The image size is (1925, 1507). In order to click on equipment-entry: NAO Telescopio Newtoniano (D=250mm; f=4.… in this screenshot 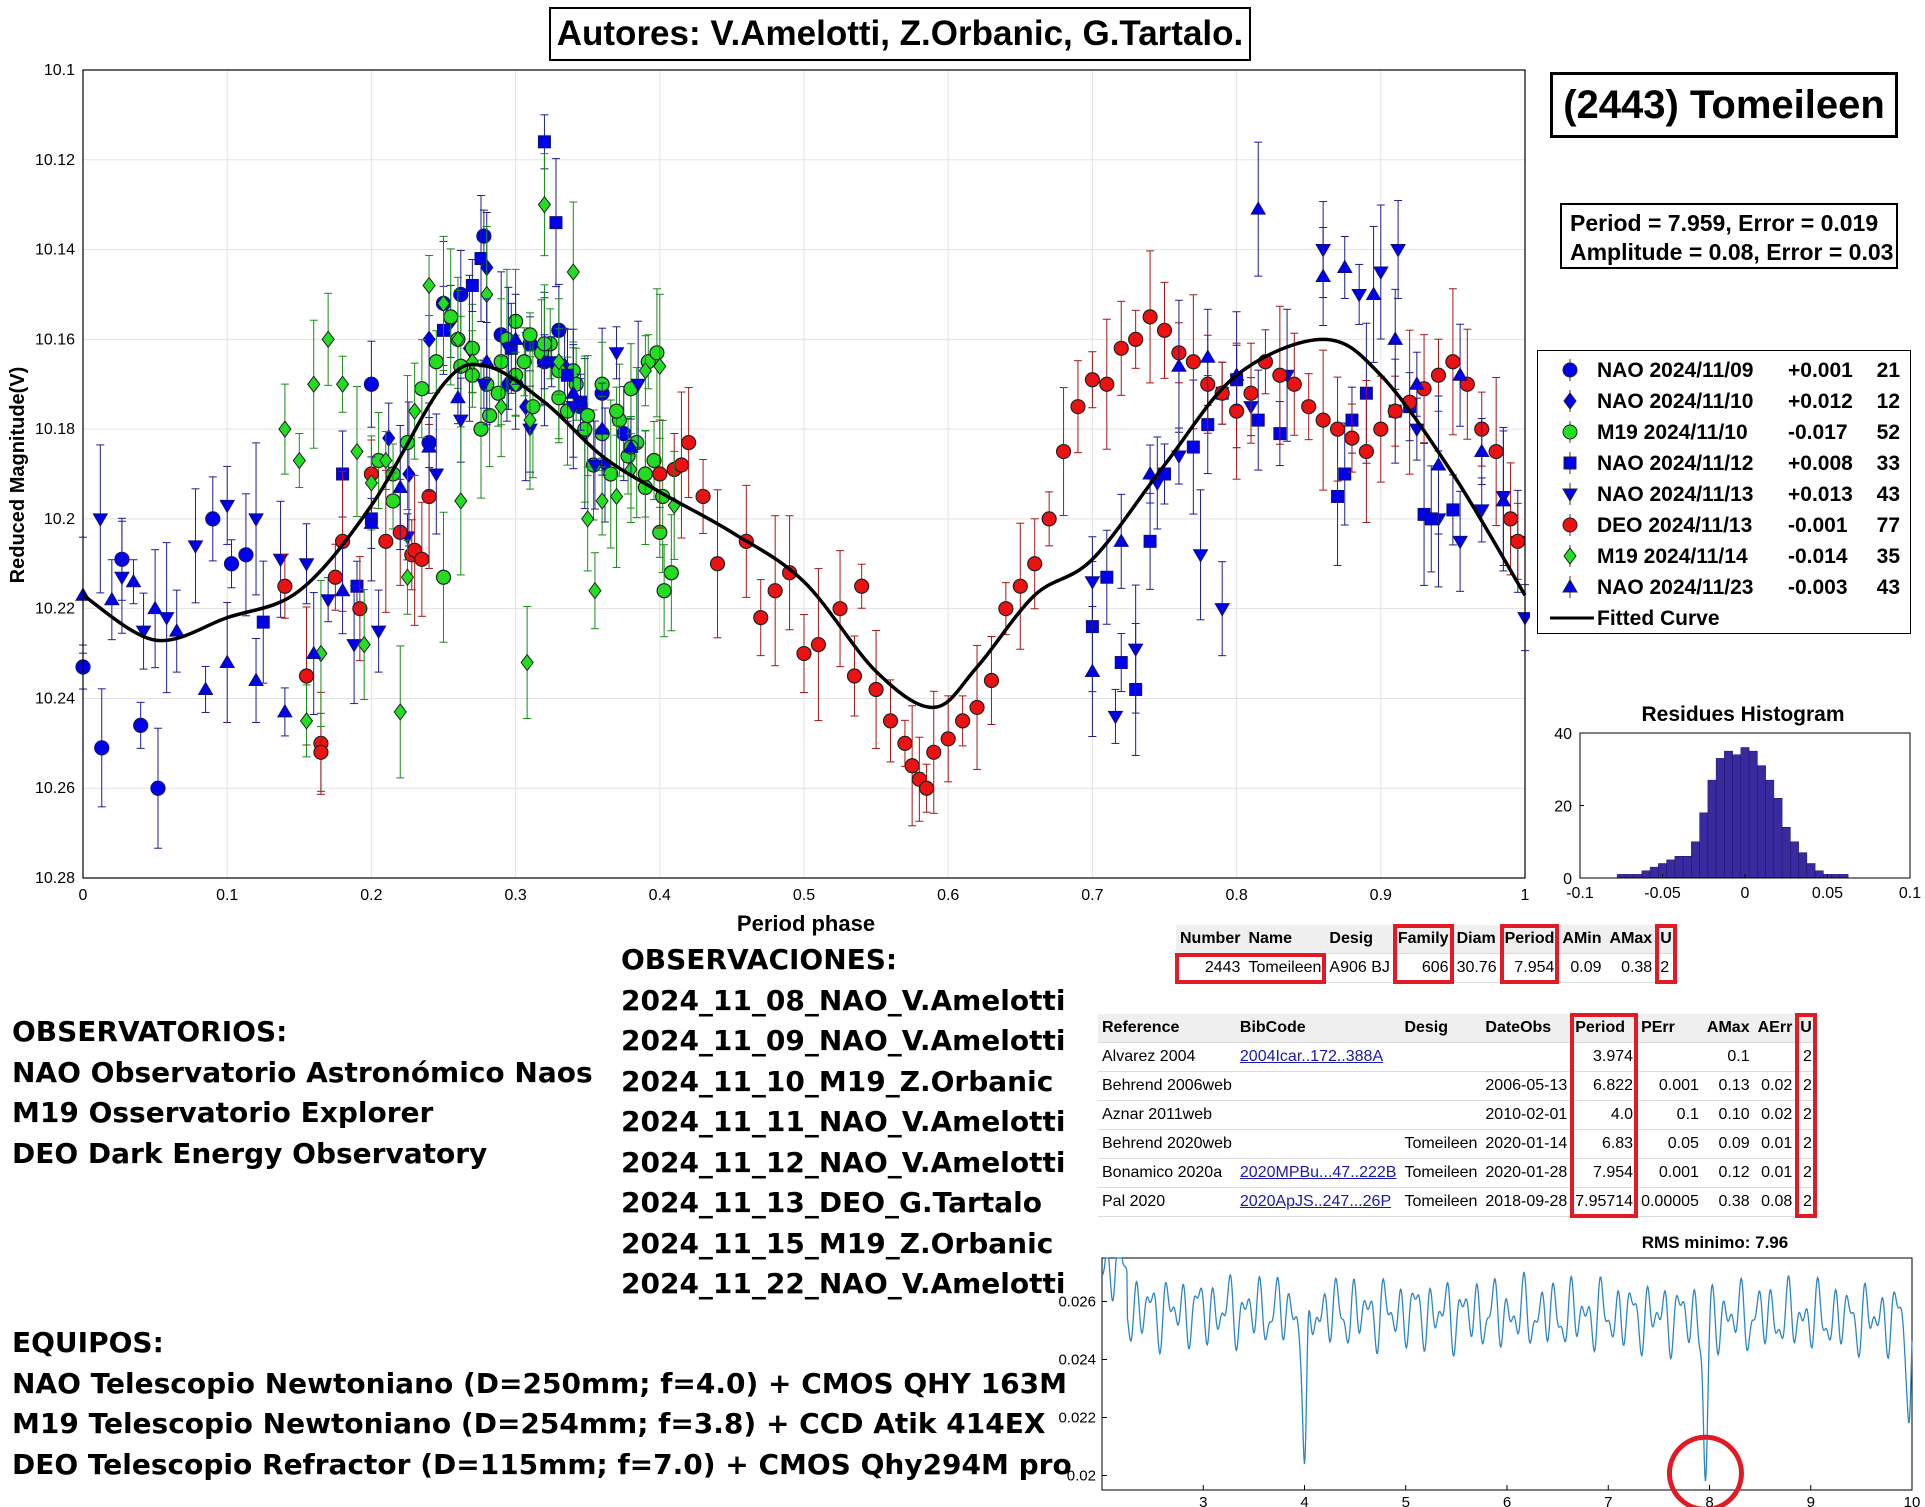, I will do `click(539, 1383)`.